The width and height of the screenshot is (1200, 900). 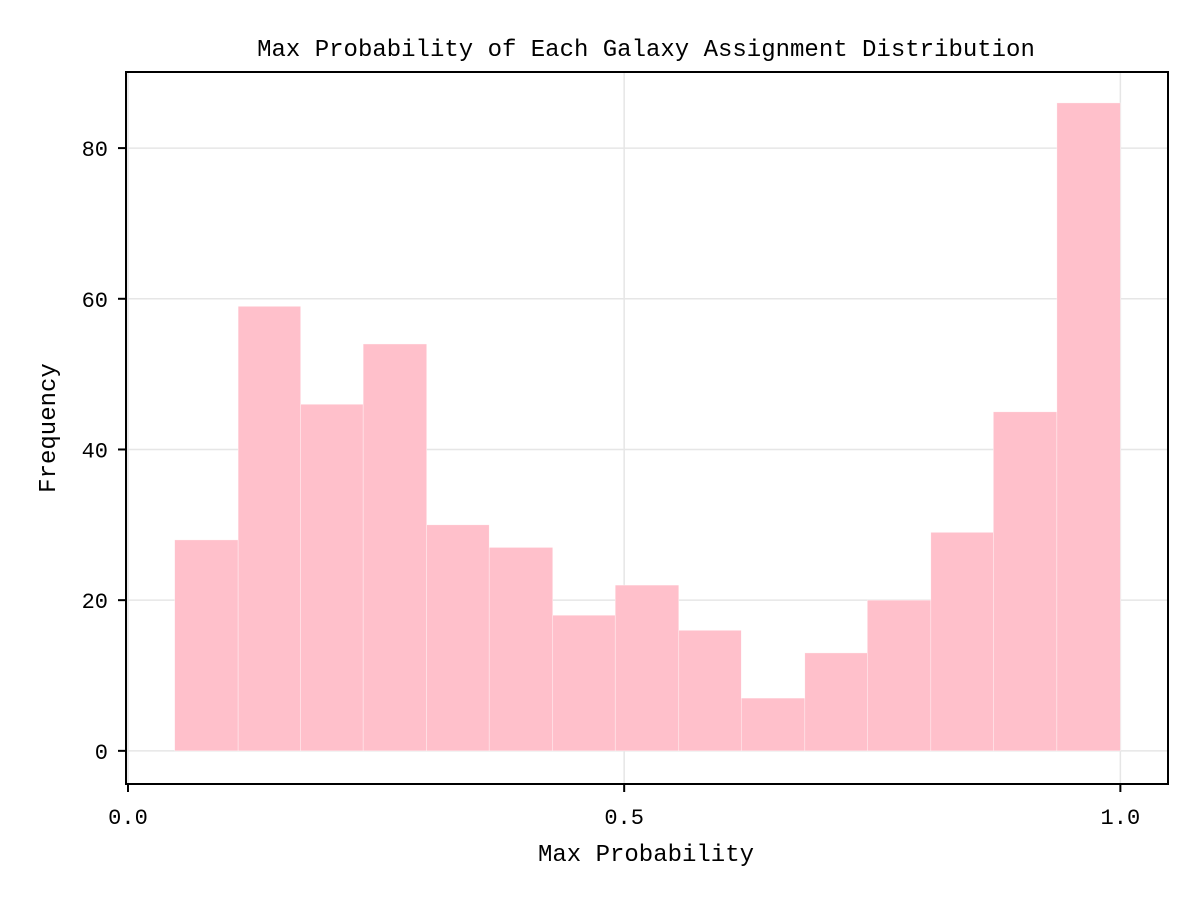 I want to click on y-axis-ticks: 0 20 40 60 80, so click(x=104, y=452).